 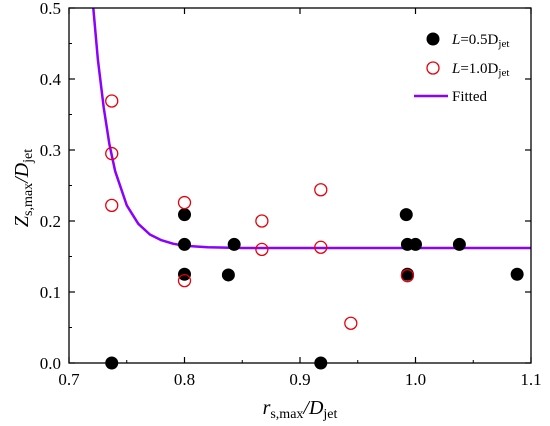 What do you see at coordinates (50, 363) in the screenshot?
I see `y-tick-label: 0.0` at bounding box center [50, 363].